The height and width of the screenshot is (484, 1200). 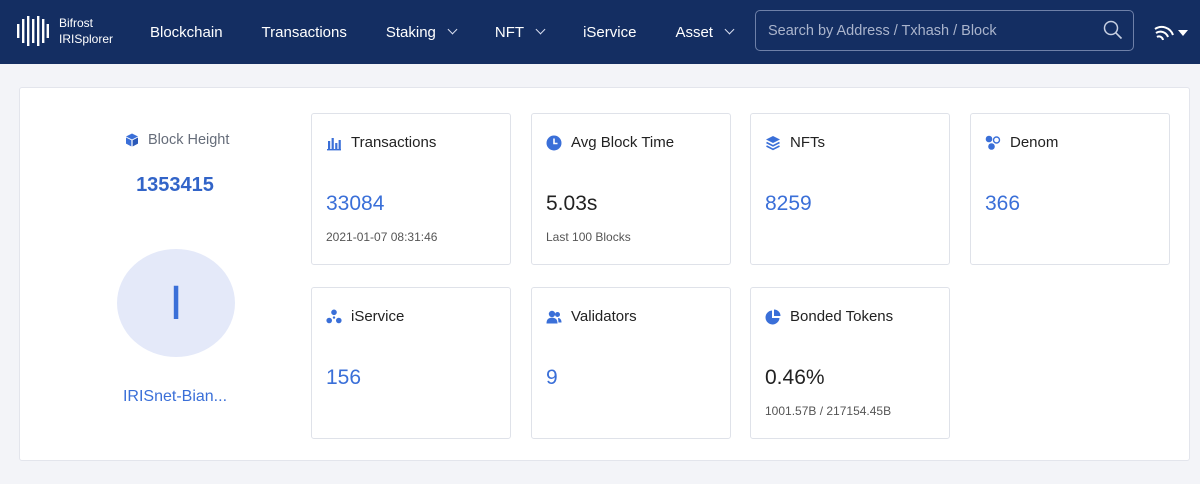 I want to click on nfts-card: NFTs 8259, so click(x=850, y=189).